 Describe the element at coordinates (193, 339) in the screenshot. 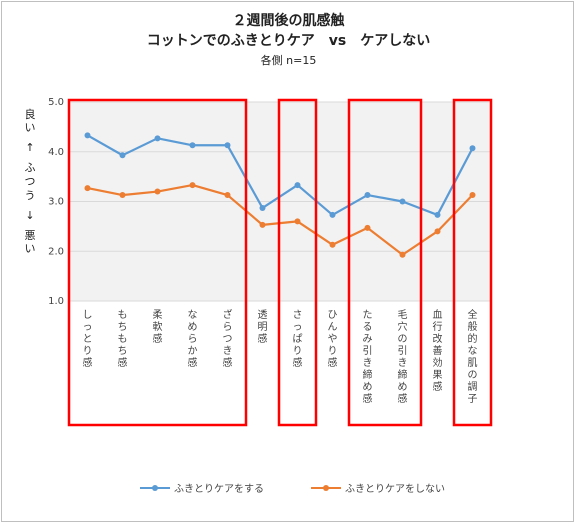

I see `x-category-label: なめらか感` at that location.